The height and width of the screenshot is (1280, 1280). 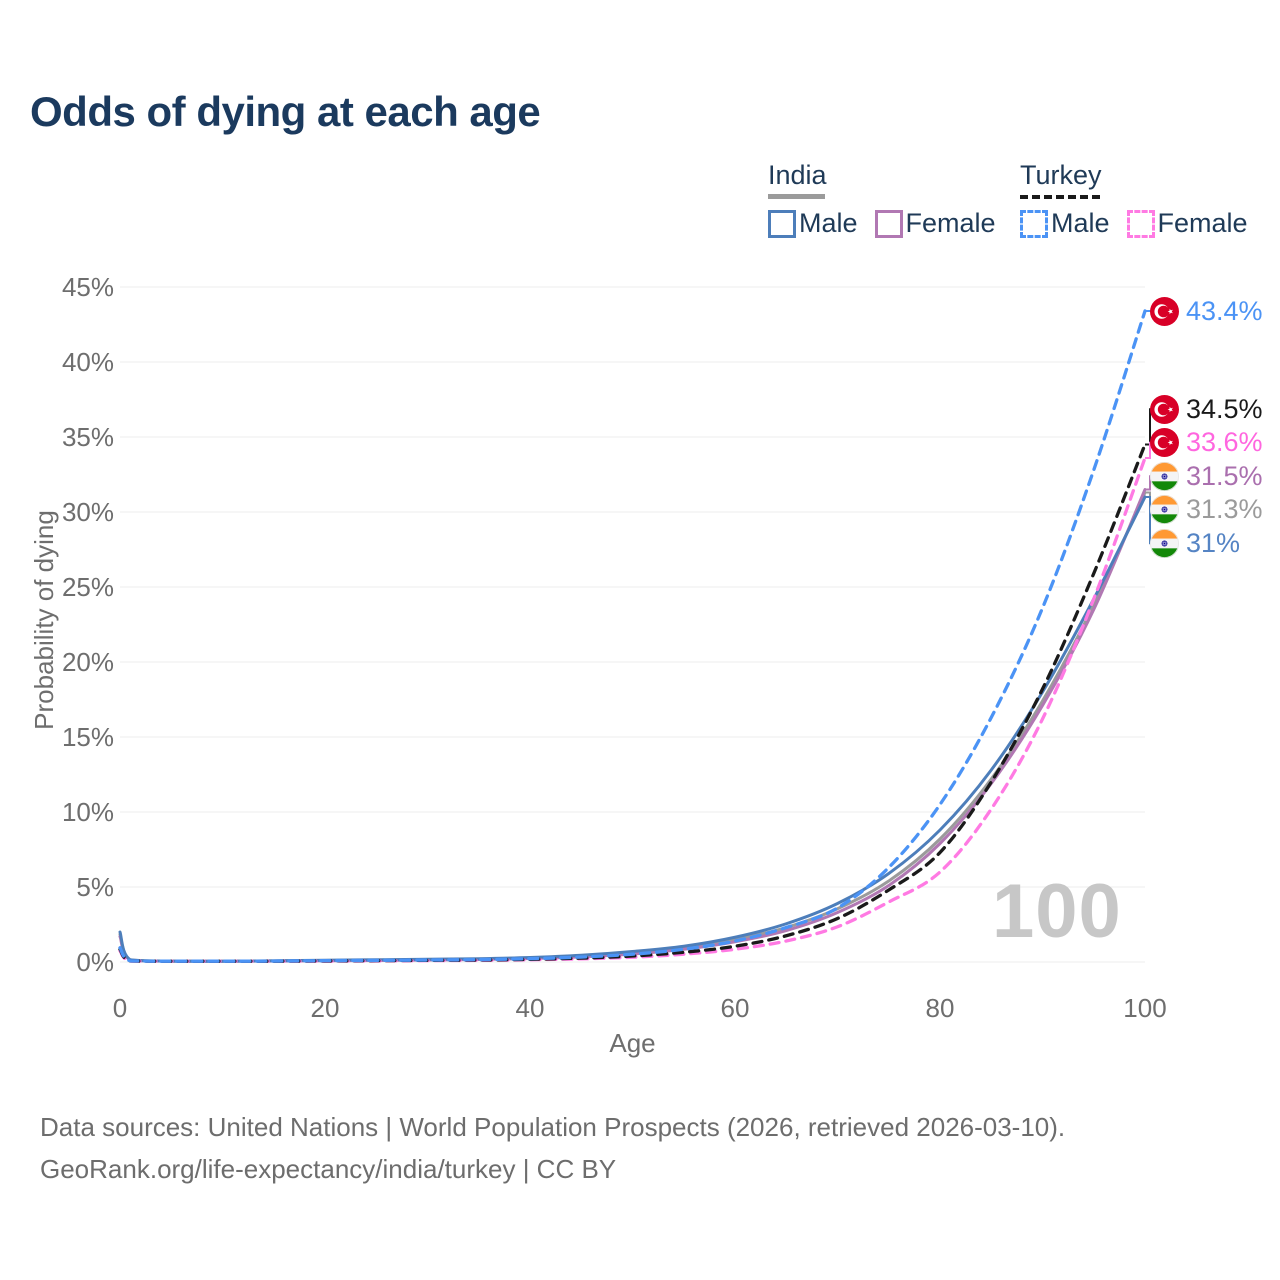 I want to click on legend-item-turkey-female: Female, so click(x=1187, y=223).